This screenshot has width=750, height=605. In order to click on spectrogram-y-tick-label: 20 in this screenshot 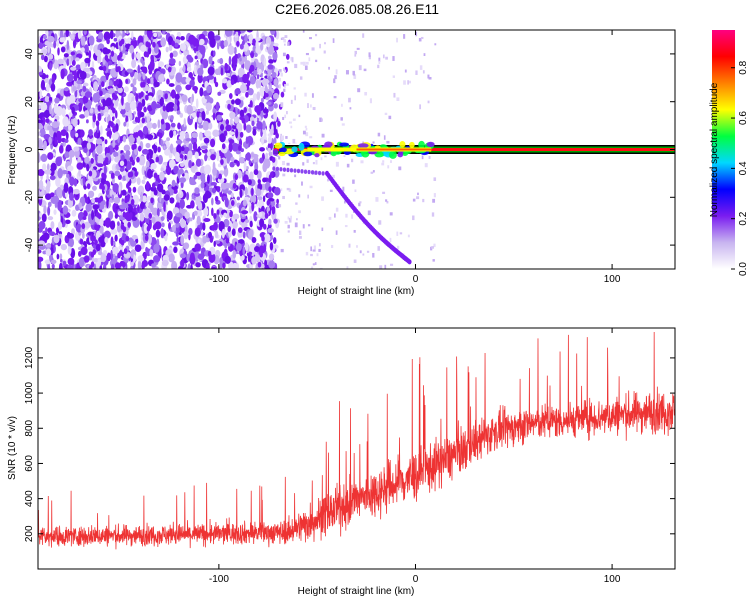, I will do `click(29, 102)`.